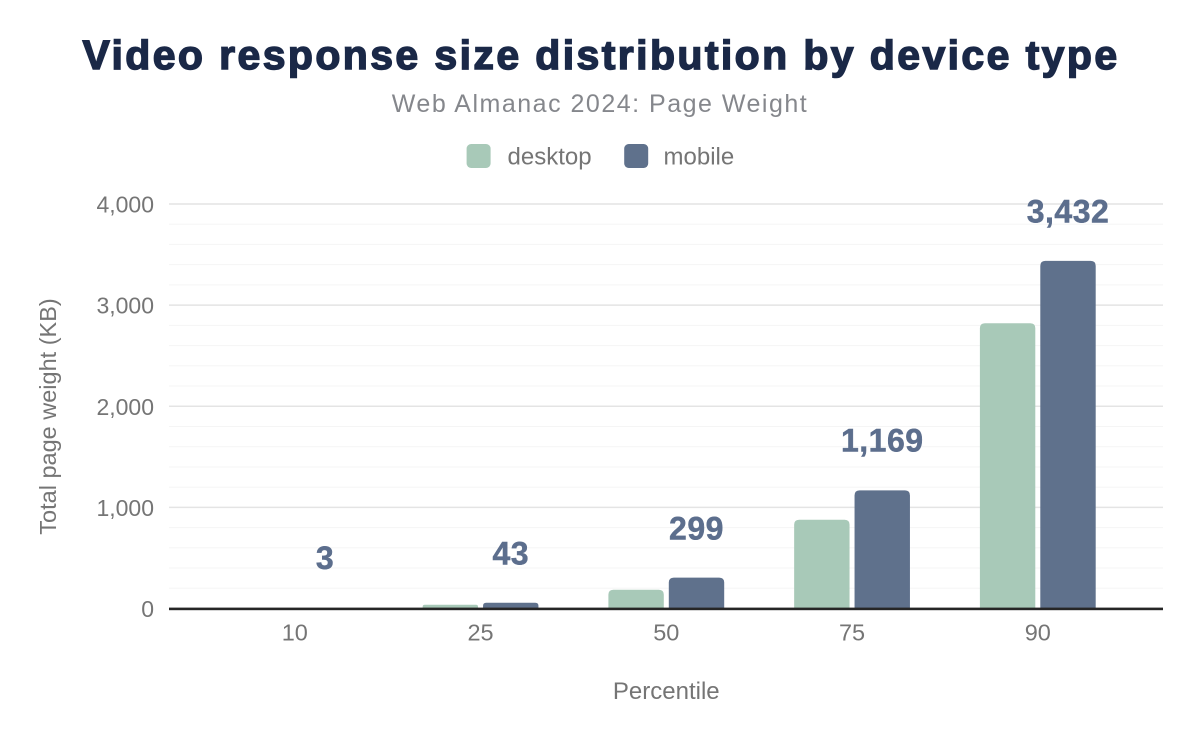 The height and width of the screenshot is (742, 1200). I want to click on svg-text: 43, so click(510, 554).